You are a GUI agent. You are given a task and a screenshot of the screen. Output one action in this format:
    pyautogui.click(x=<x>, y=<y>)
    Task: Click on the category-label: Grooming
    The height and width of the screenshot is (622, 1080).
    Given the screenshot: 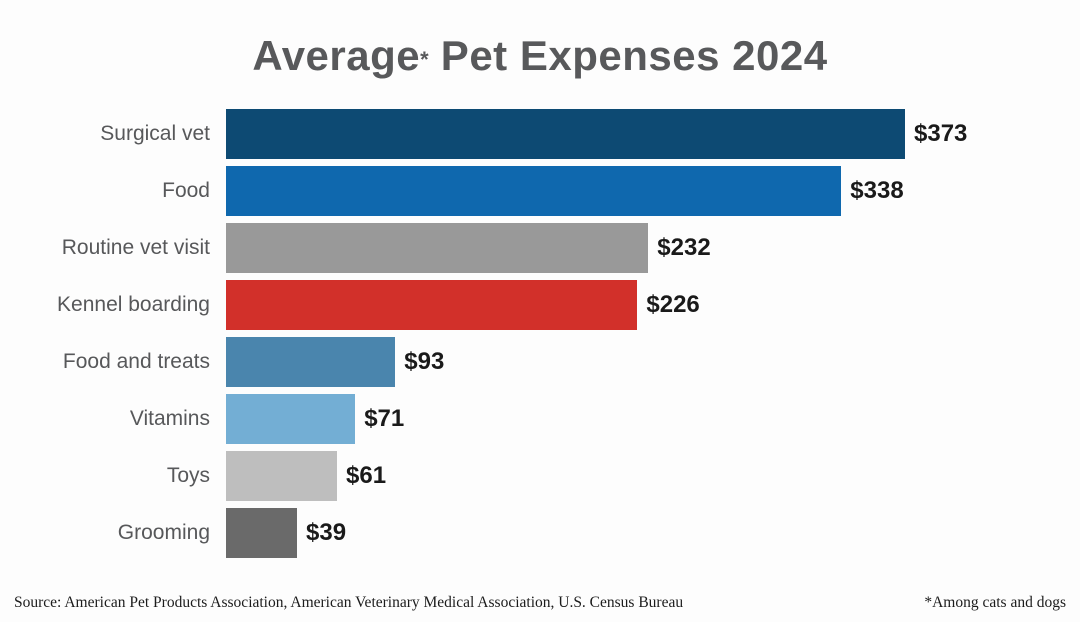 What is the action you would take?
    pyautogui.click(x=163, y=533)
    